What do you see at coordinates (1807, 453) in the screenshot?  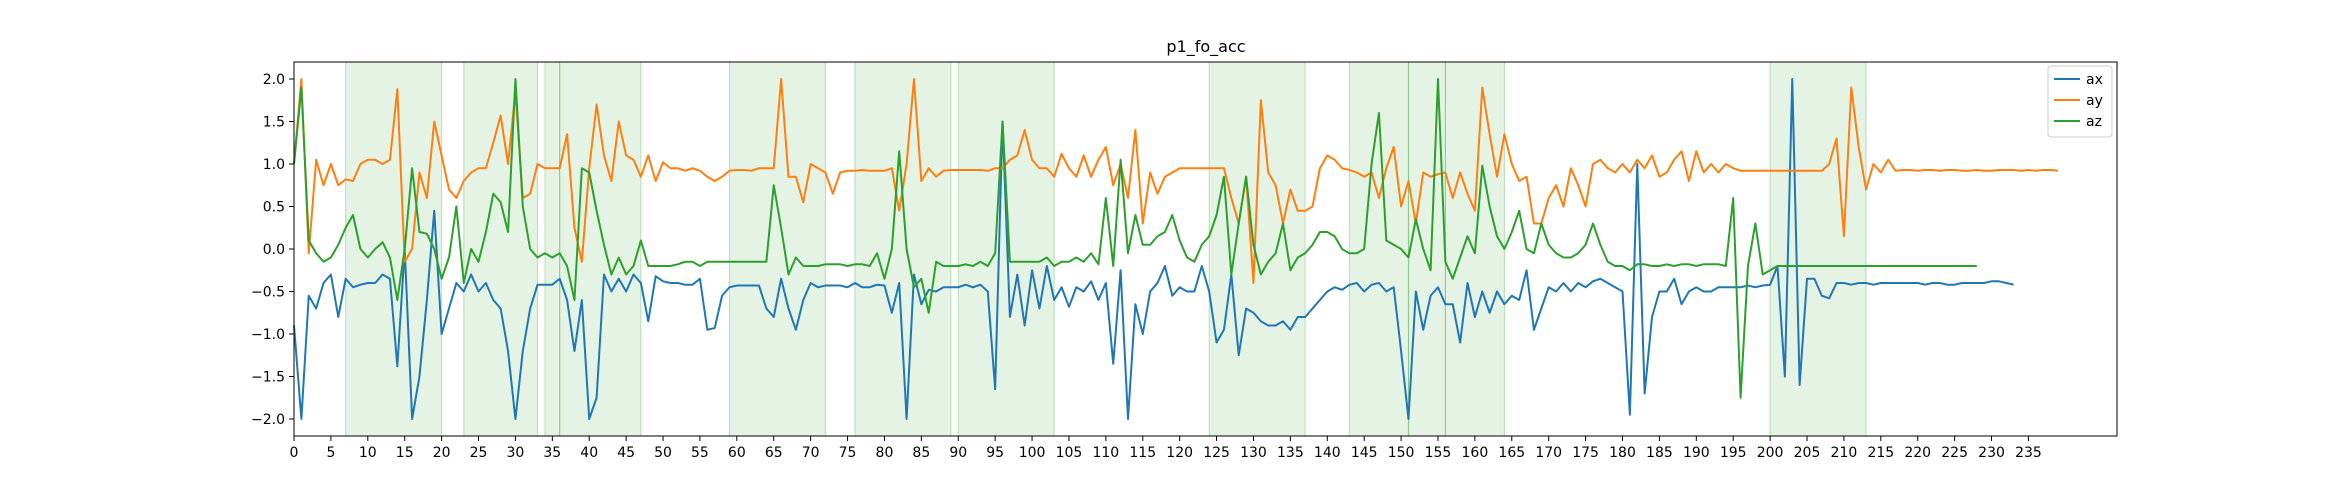 I see `x-tick-label: 205` at bounding box center [1807, 453].